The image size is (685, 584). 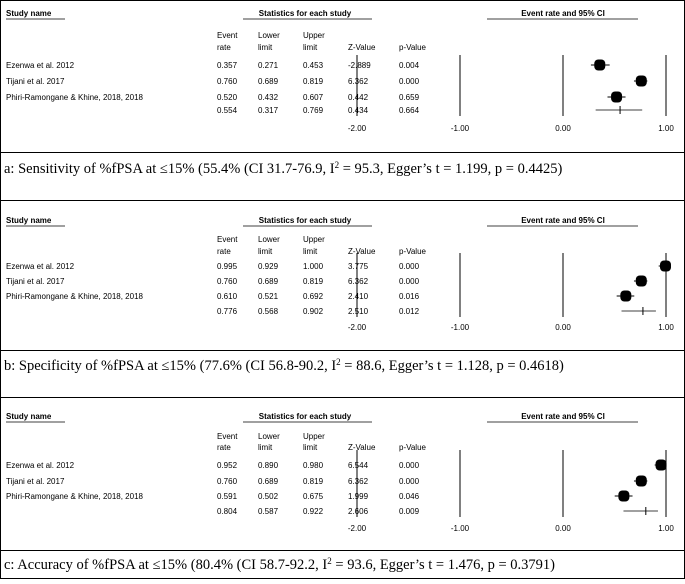 What do you see at coordinates (359, 65) in the screenshot?
I see `panel-a-row-1-z: -2.889` at bounding box center [359, 65].